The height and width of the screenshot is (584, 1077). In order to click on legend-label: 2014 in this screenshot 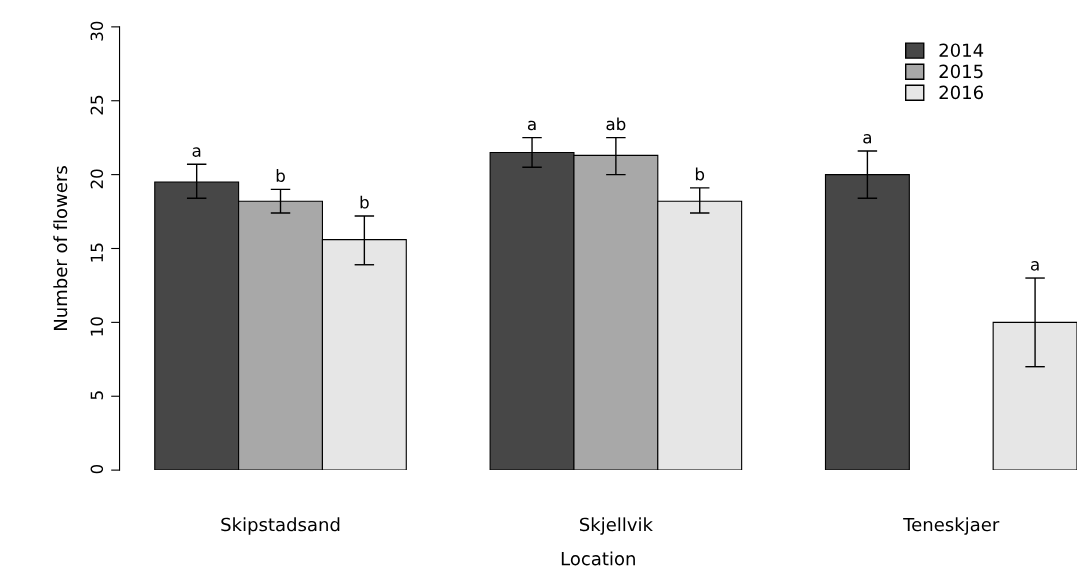, I will do `click(961, 50)`.